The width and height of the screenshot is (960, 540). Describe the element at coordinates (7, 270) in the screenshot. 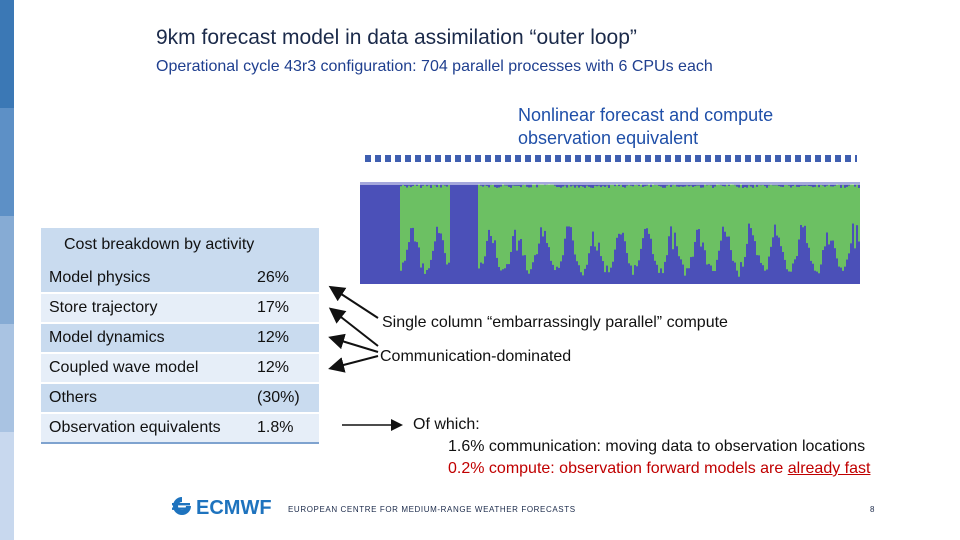

I see `side-color-strip` at that location.